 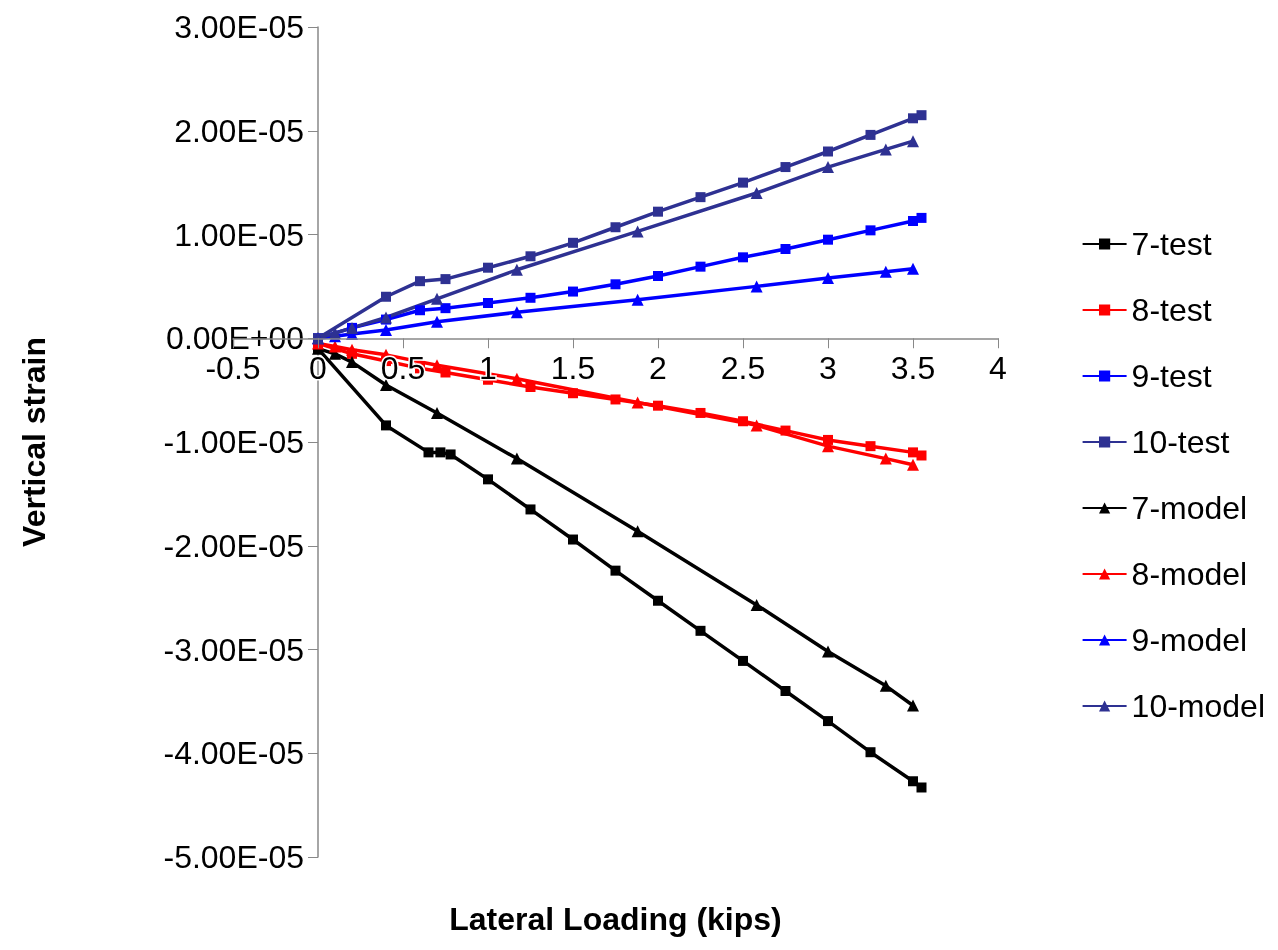 I want to click on x-tick-label: 4, so click(x=998, y=368).